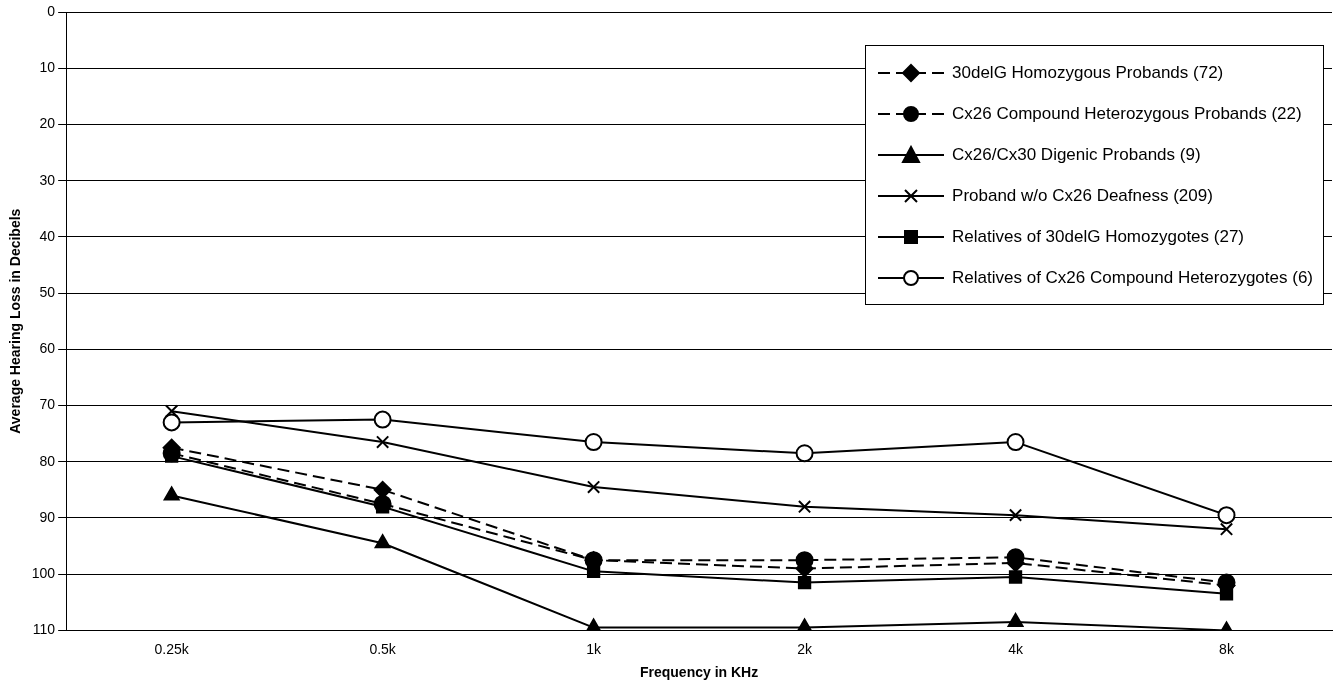 This screenshot has width=1342, height=690. I want to click on y-tick-label: 30, so click(47, 179).